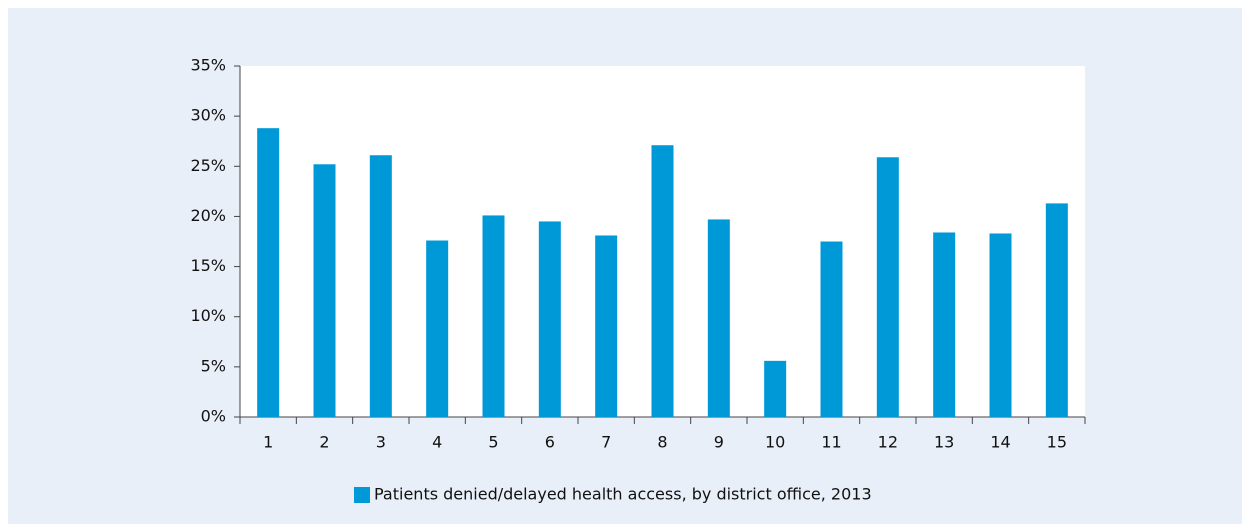  Describe the element at coordinates (662, 442) in the screenshot. I see `x-tick-label: 8` at that location.